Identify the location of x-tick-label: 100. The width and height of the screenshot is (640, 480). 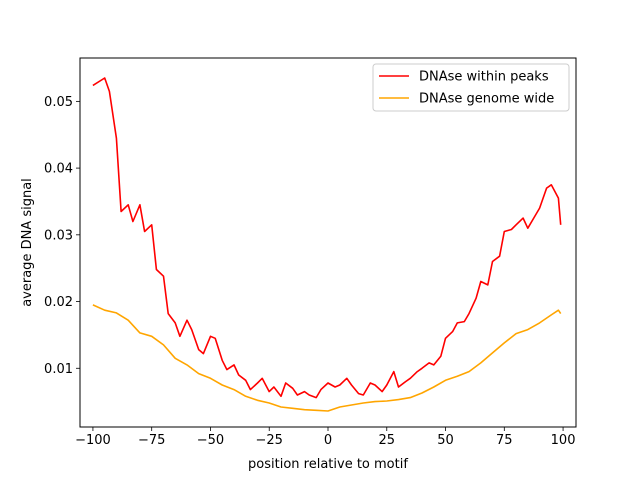
(563, 440).